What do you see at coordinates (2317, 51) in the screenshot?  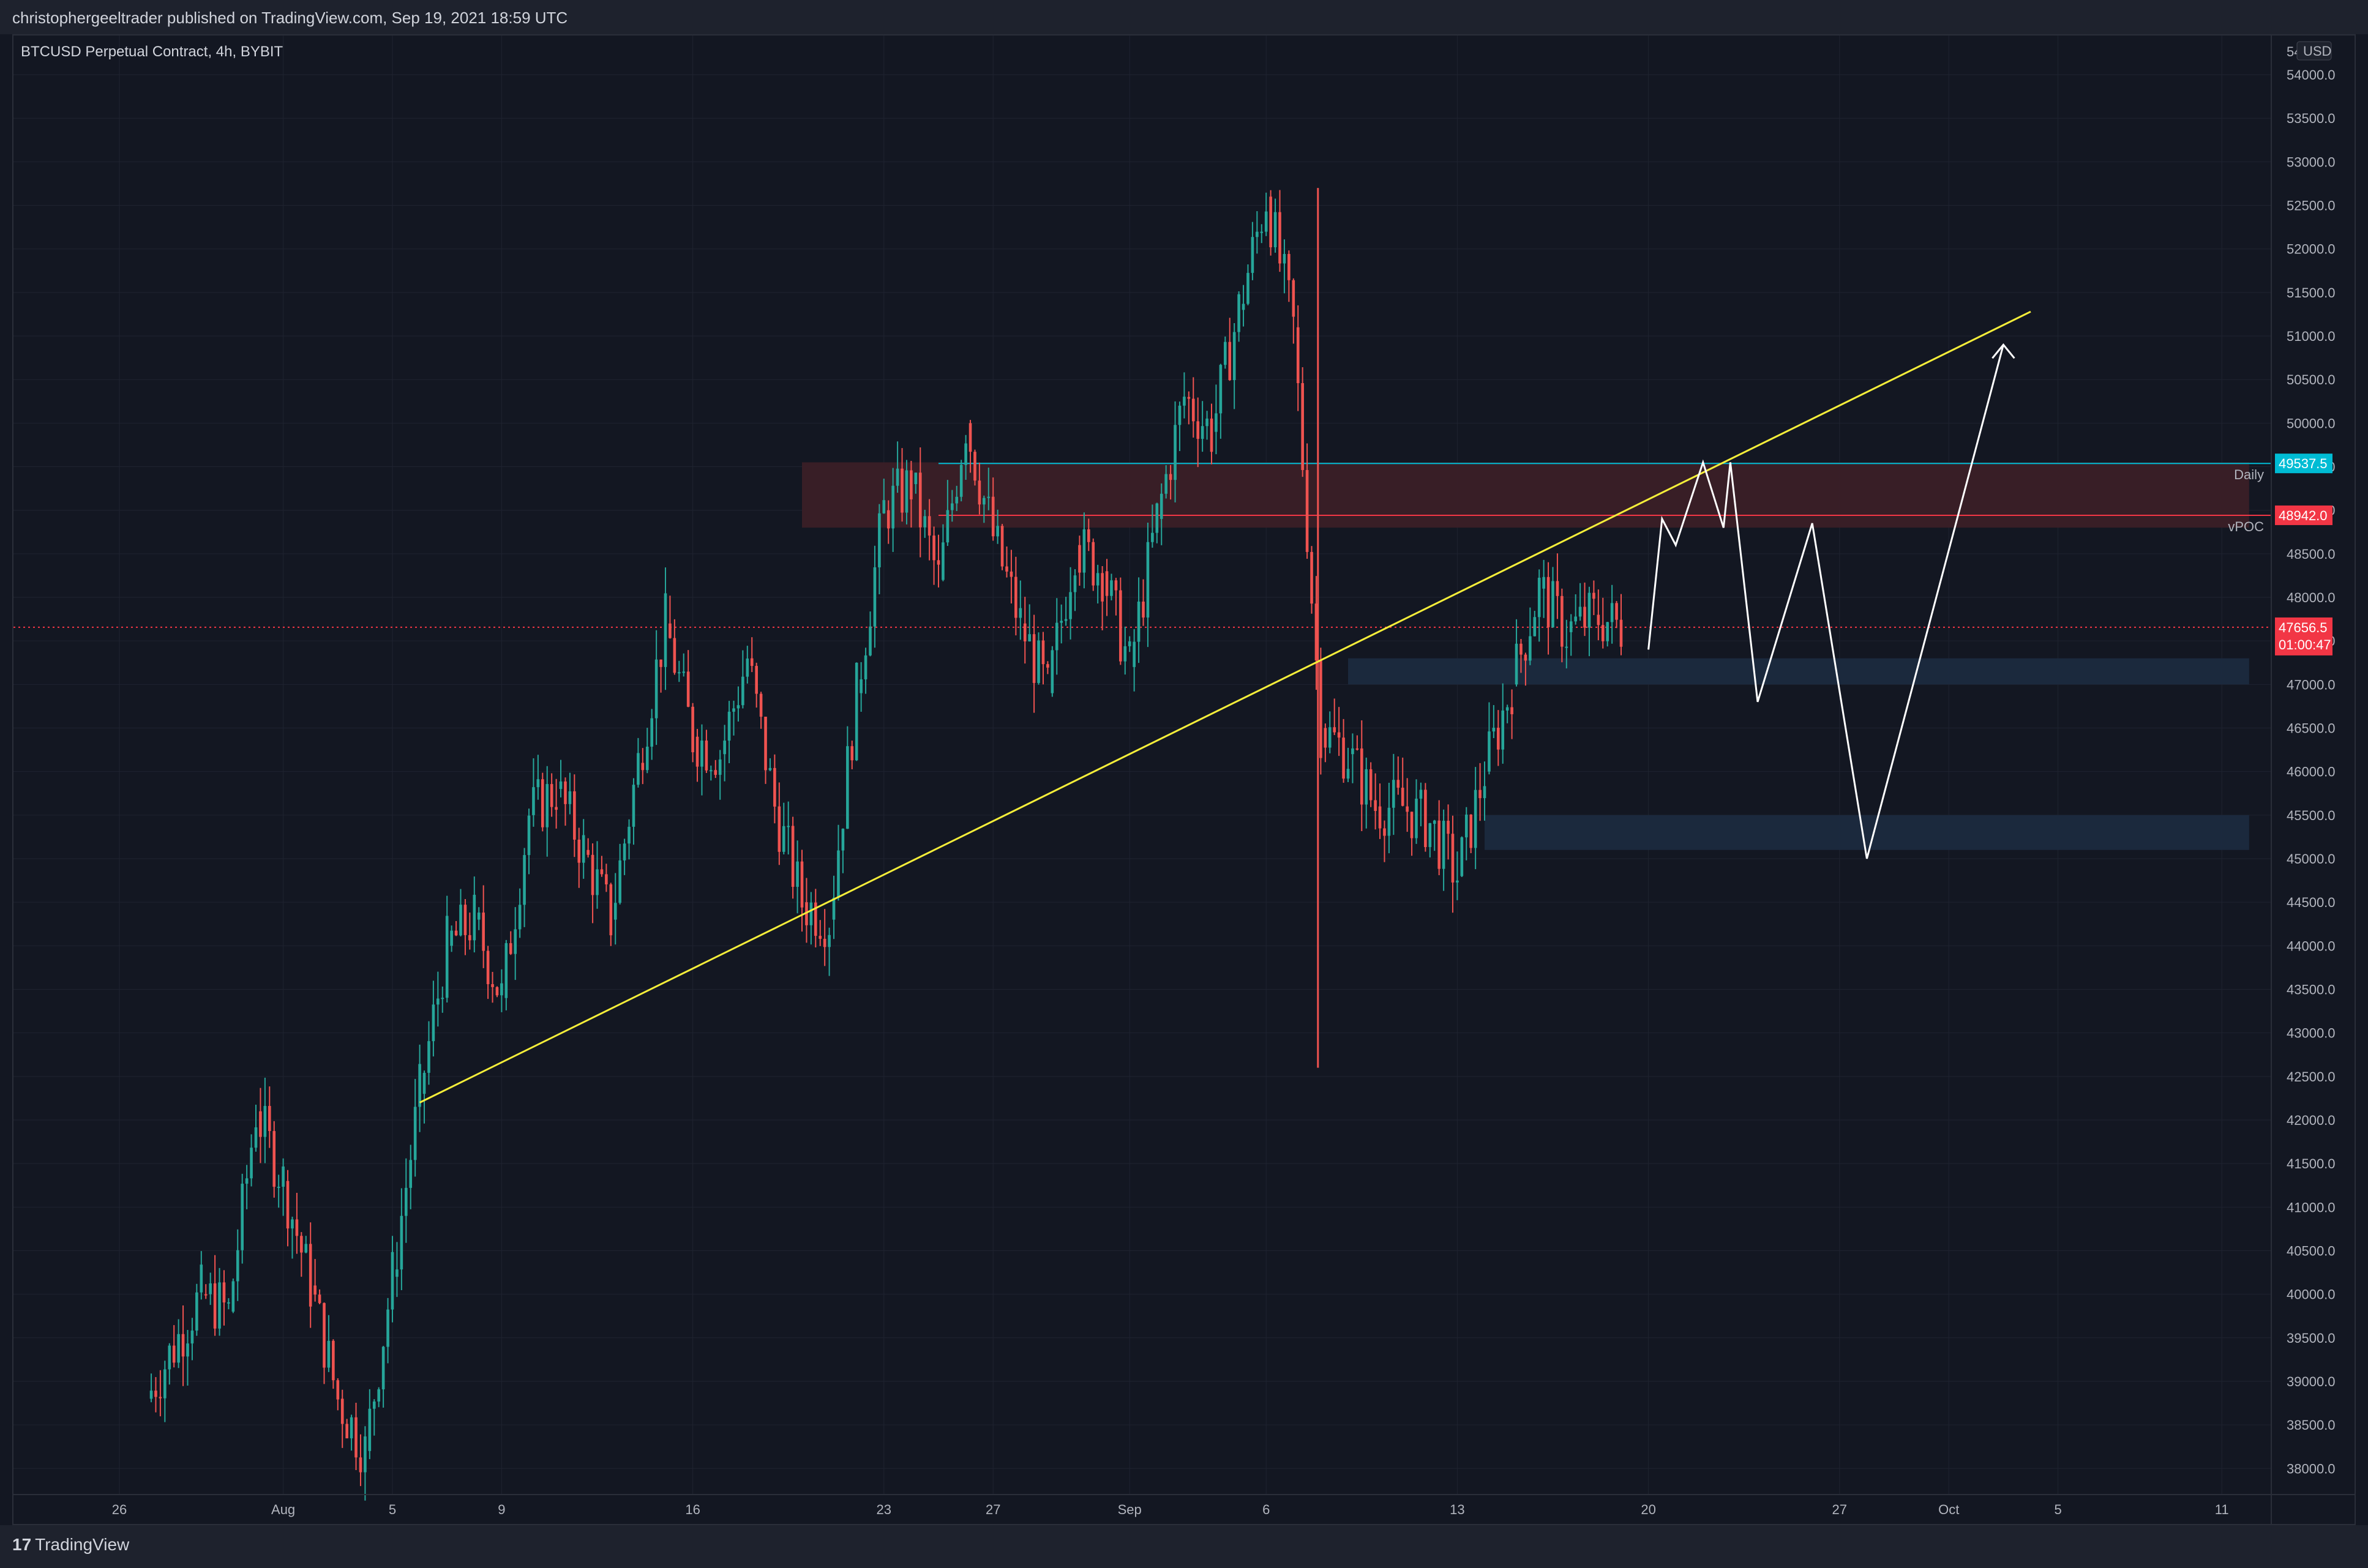 I see `currency-label: USD` at bounding box center [2317, 51].